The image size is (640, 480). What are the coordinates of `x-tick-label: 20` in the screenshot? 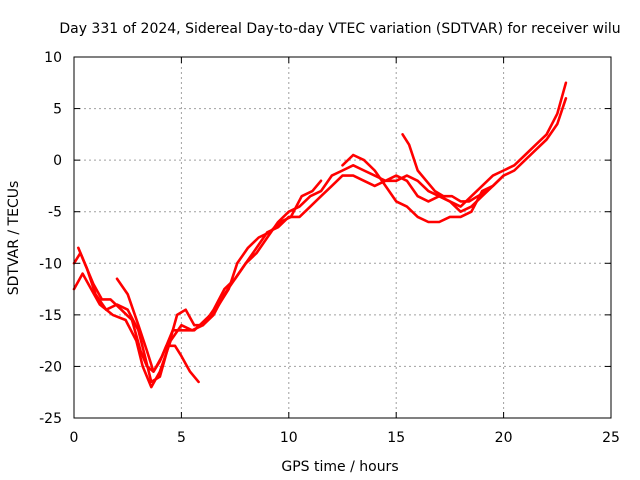 It's located at (504, 438).